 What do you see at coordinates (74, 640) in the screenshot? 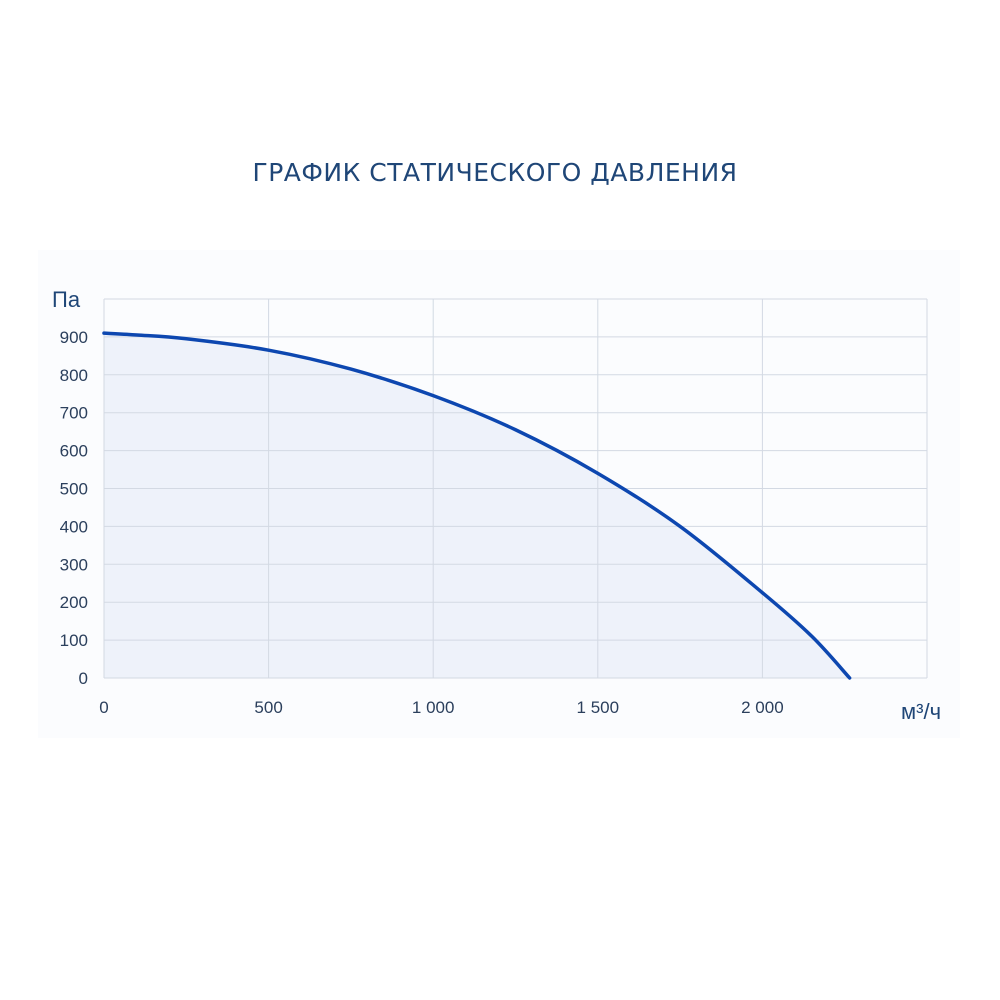
I see `y-tick-label: 100` at bounding box center [74, 640].